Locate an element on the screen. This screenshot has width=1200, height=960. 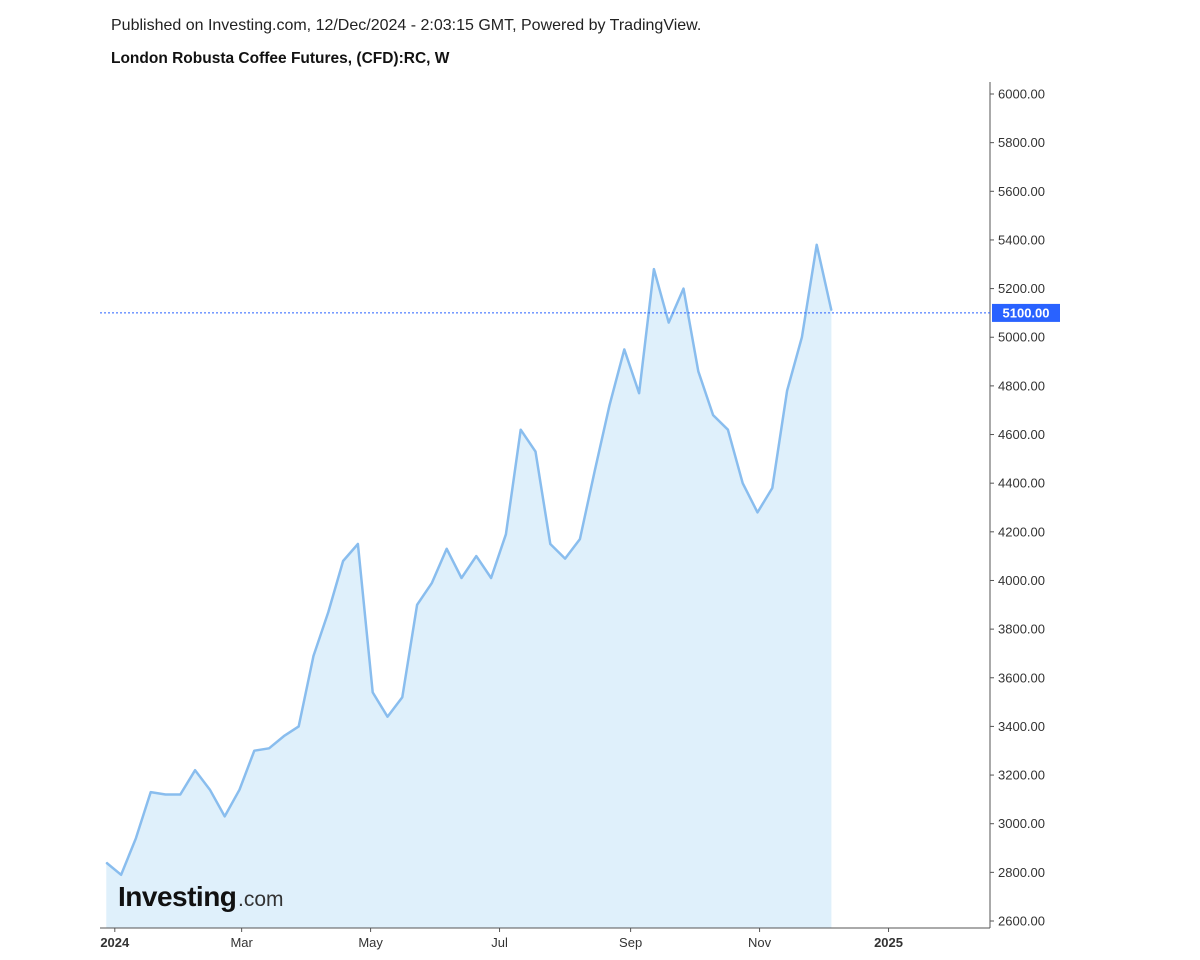
y-tick-label: 4200.00 is located at coordinates (1021, 531).